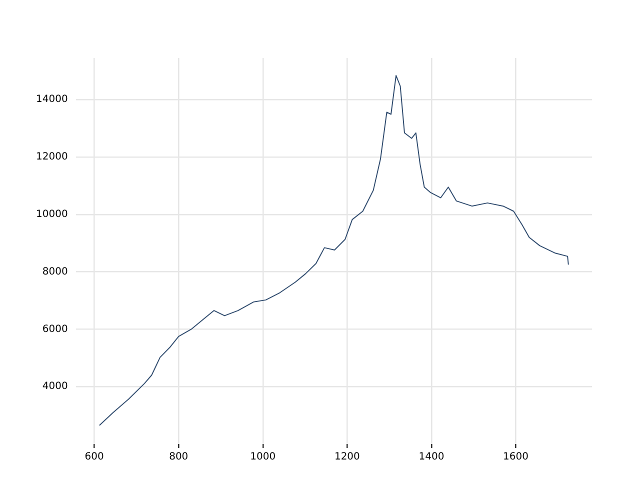  Describe the element at coordinates (263, 457) in the screenshot. I see `x-tick-label: 1000` at that location.